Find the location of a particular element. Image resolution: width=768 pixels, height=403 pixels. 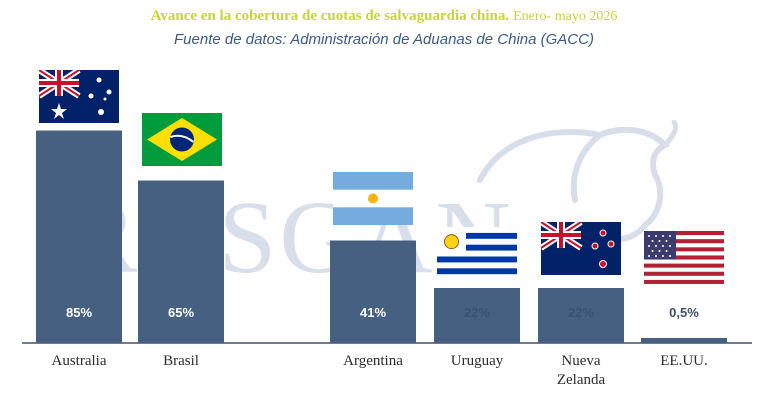

category-label-ee-uu: EE.UU. is located at coordinates (684, 361).